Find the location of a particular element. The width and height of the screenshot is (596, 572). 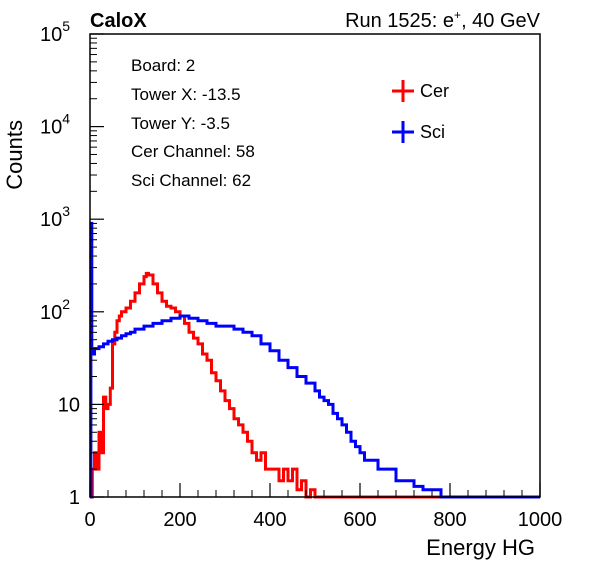

x-tick-label: 1000 is located at coordinates (540, 520).